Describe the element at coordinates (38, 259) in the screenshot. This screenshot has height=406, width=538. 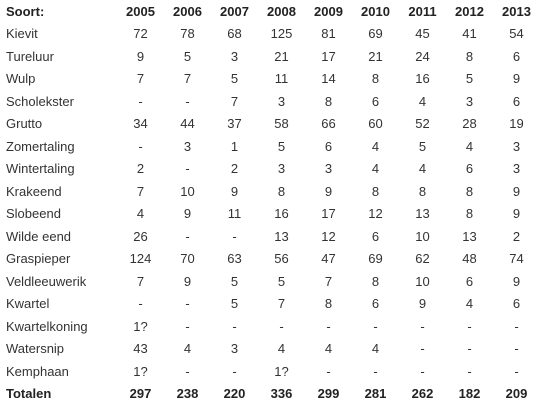
I see `species-name: Graspieper` at that location.